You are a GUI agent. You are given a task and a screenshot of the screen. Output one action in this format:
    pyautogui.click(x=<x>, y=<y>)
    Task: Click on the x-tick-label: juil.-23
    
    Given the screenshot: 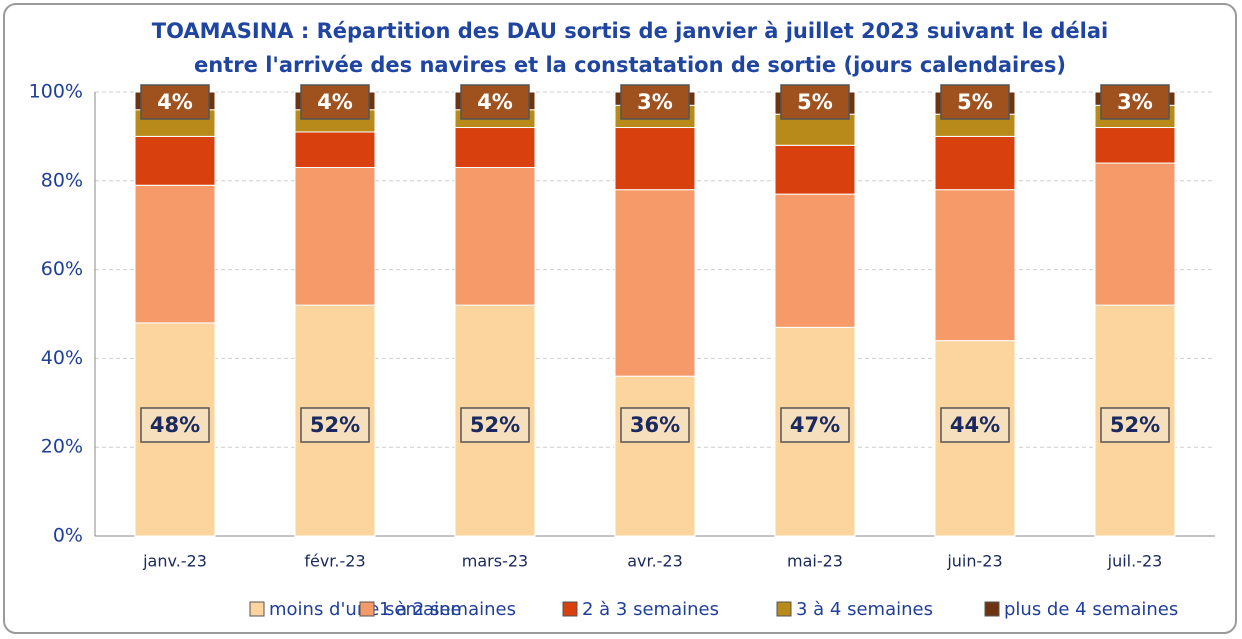 What is the action you would take?
    pyautogui.click(x=1135, y=561)
    